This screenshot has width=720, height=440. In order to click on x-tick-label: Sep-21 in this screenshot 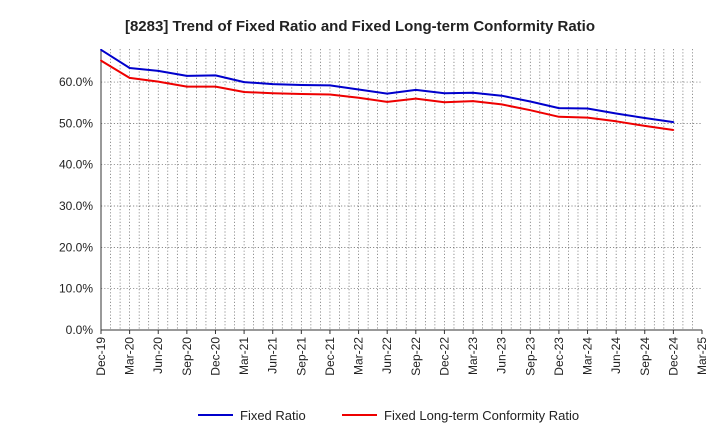, I will do `click(301, 356)`.